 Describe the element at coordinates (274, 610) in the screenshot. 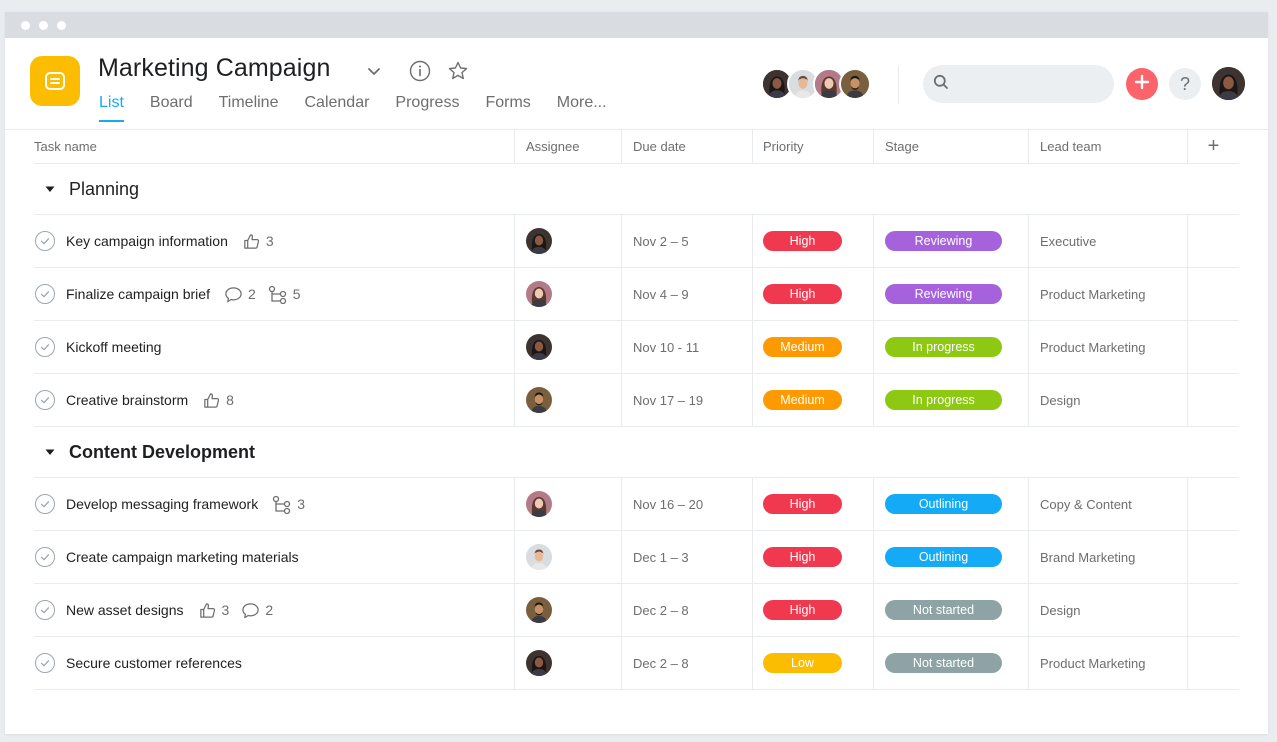

I see `task-cell: New asset designs 3 2` at that location.